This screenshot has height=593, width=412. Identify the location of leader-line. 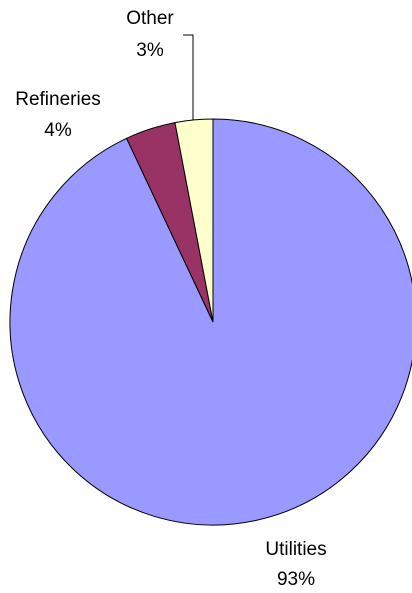
(188, 78).